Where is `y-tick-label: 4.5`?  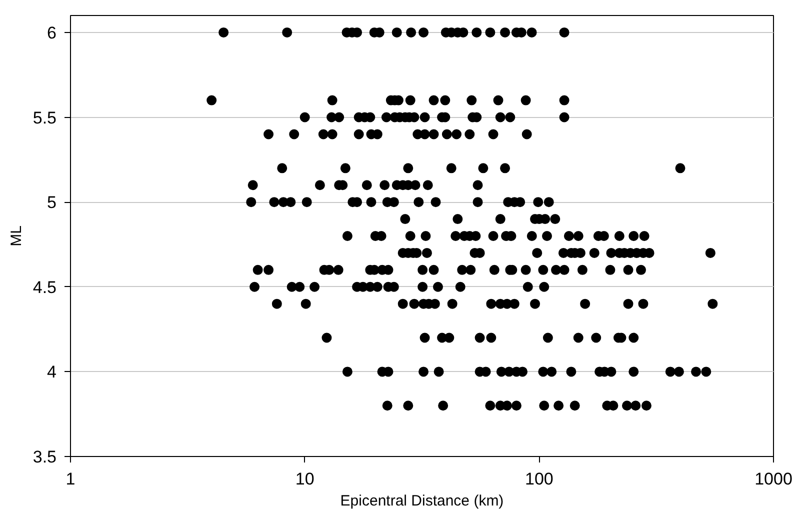
y-tick-label: 4.5 is located at coordinates (44, 287).